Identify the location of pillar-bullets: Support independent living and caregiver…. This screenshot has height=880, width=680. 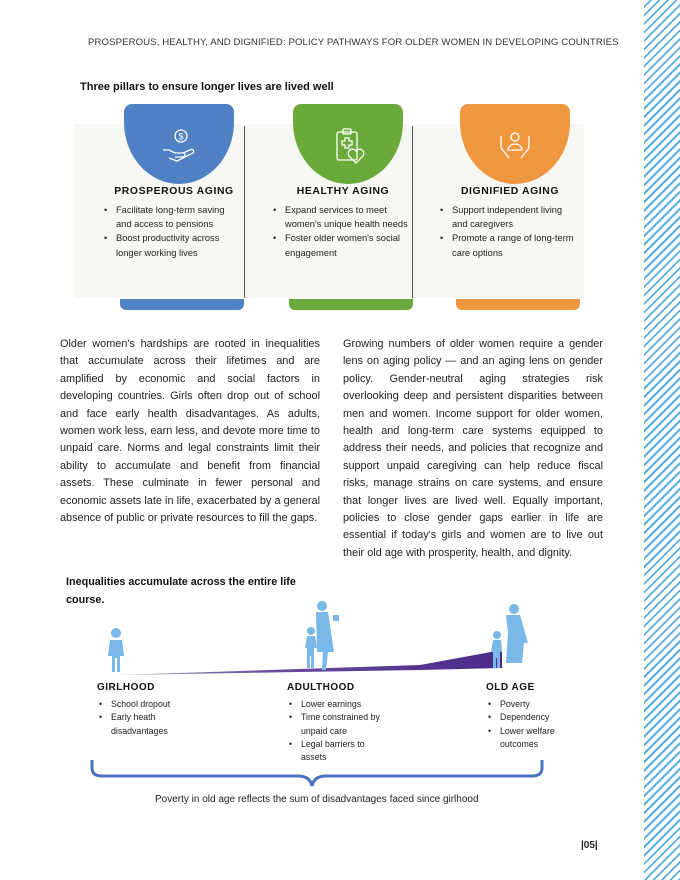
(508, 231).